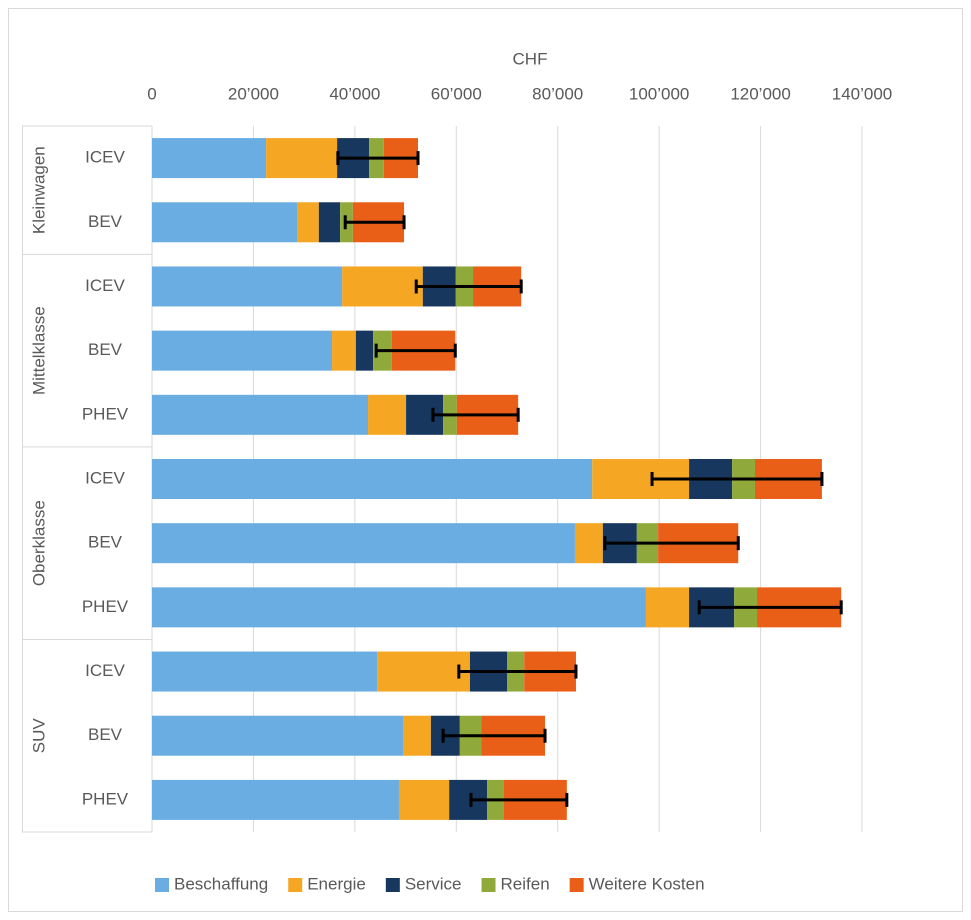 The image size is (971, 920). What do you see at coordinates (760, 93) in the screenshot?
I see `x-tick-label: 120’000` at bounding box center [760, 93].